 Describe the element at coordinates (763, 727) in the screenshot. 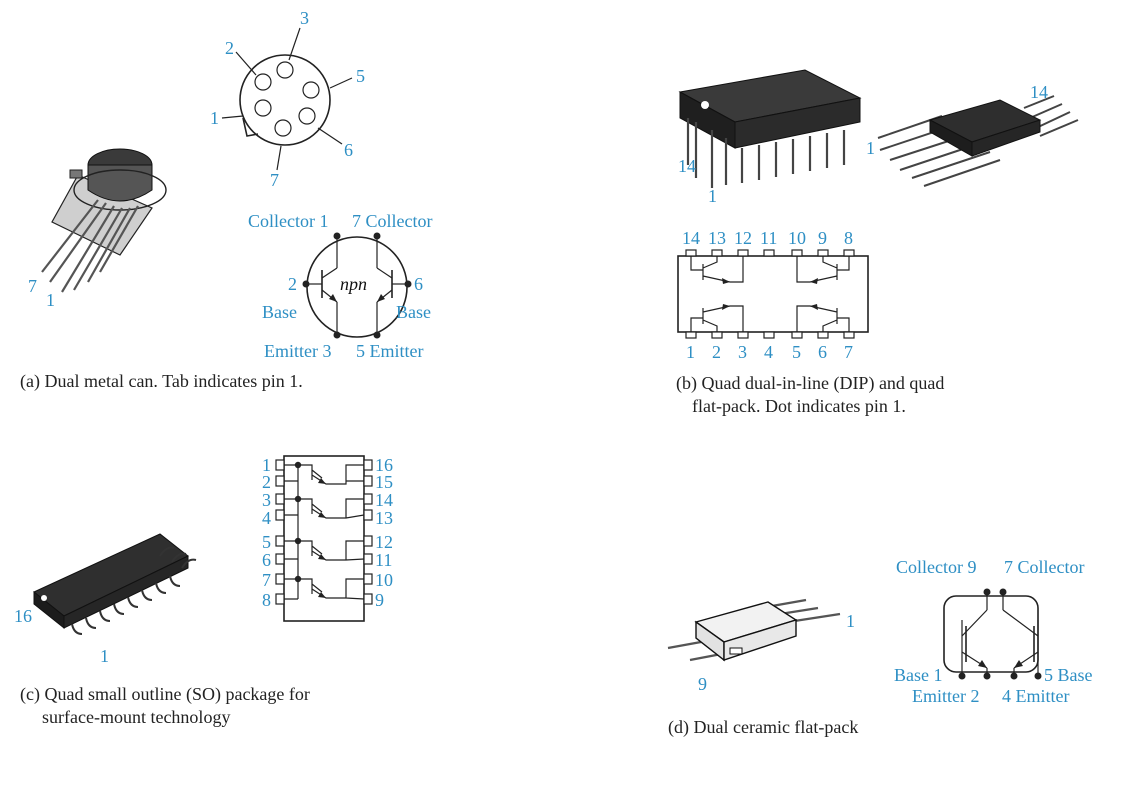

I see `caption-d: (d) Dual ceramic flat-pack` at that location.